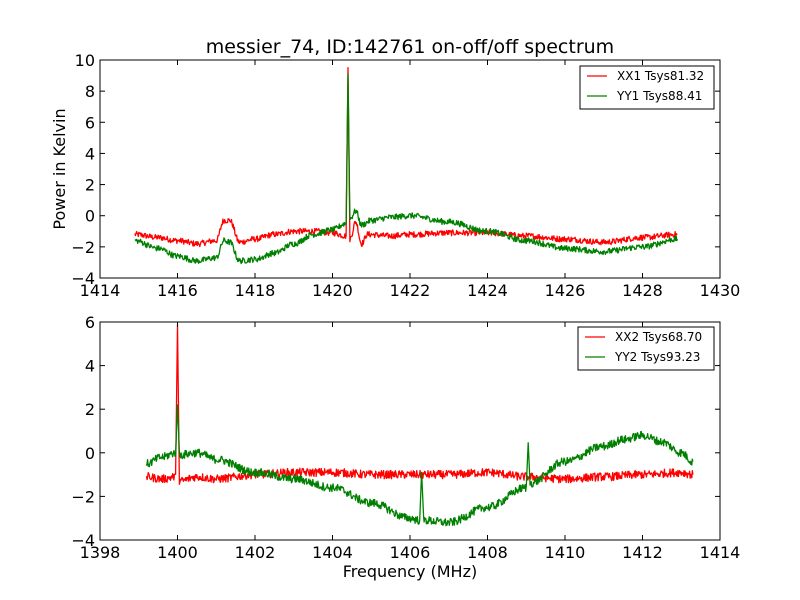  What do you see at coordinates (85, 60) in the screenshot?
I see `y-tick-label: 10` at bounding box center [85, 60].